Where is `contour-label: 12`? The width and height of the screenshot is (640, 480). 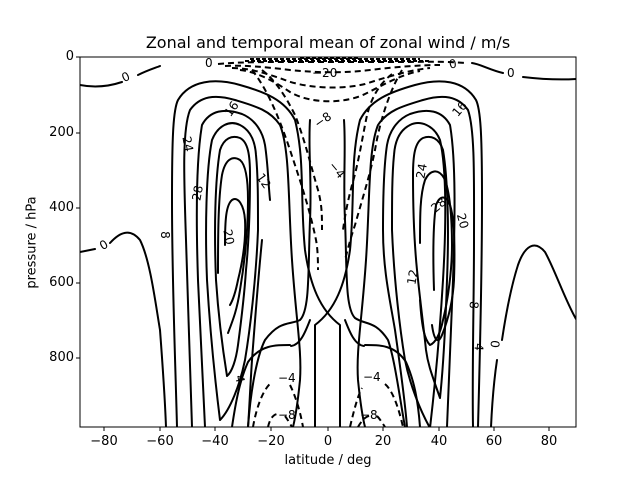
contour-label: 12 is located at coordinates (412, 277).